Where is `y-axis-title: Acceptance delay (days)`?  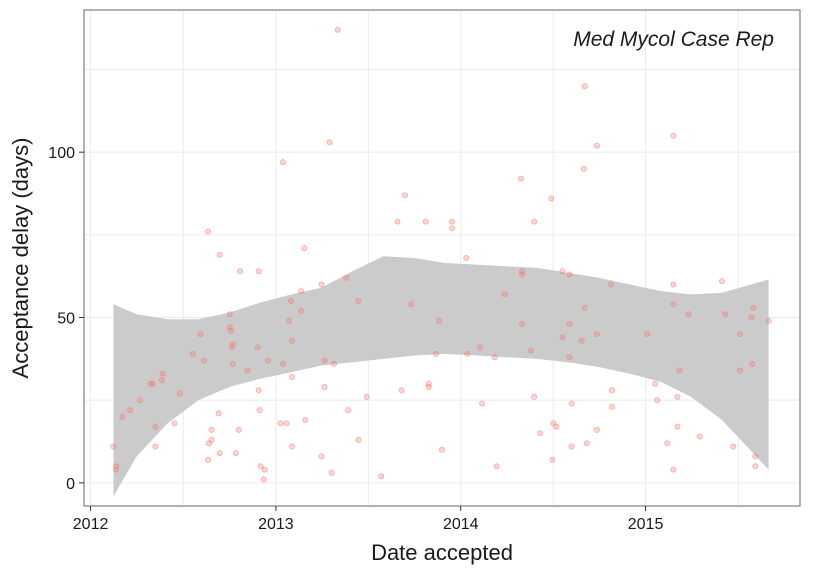 y-axis-title: Acceptance delay (days) is located at coordinates (20, 258).